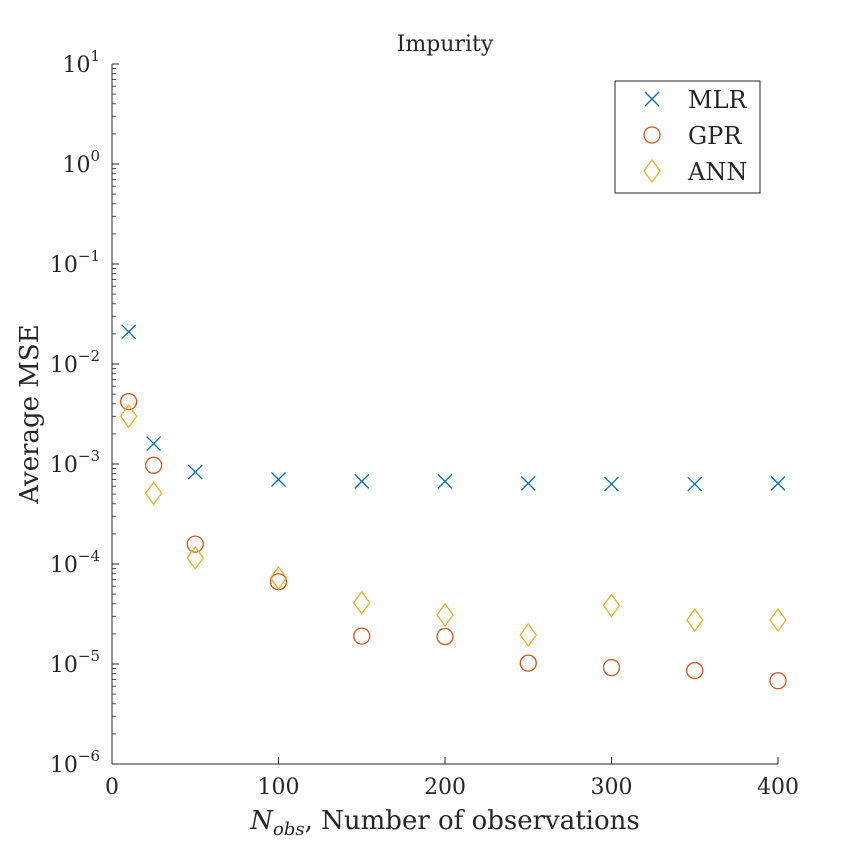 This screenshot has height=859, width=859. Describe the element at coordinates (717, 172) in the screenshot. I see `legend-label-ann: ANN` at that location.